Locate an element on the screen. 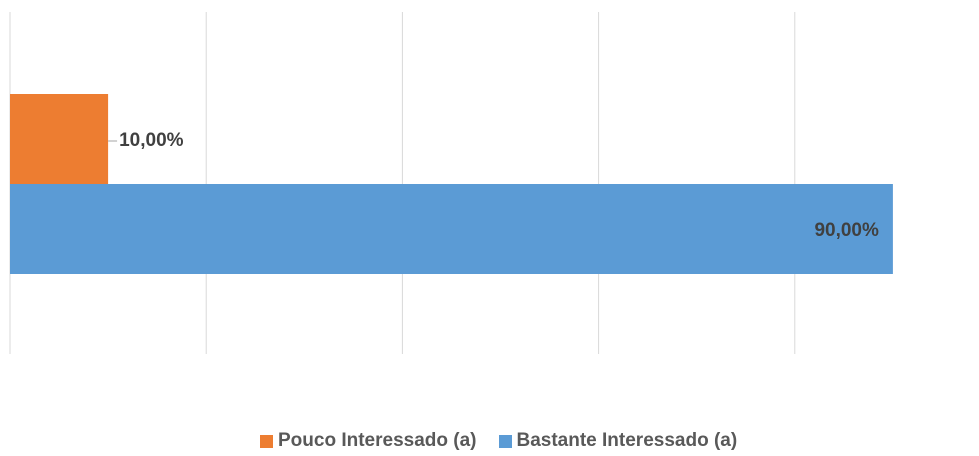 The width and height of the screenshot is (979, 456). legend-swatch-bastante is located at coordinates (505, 441).